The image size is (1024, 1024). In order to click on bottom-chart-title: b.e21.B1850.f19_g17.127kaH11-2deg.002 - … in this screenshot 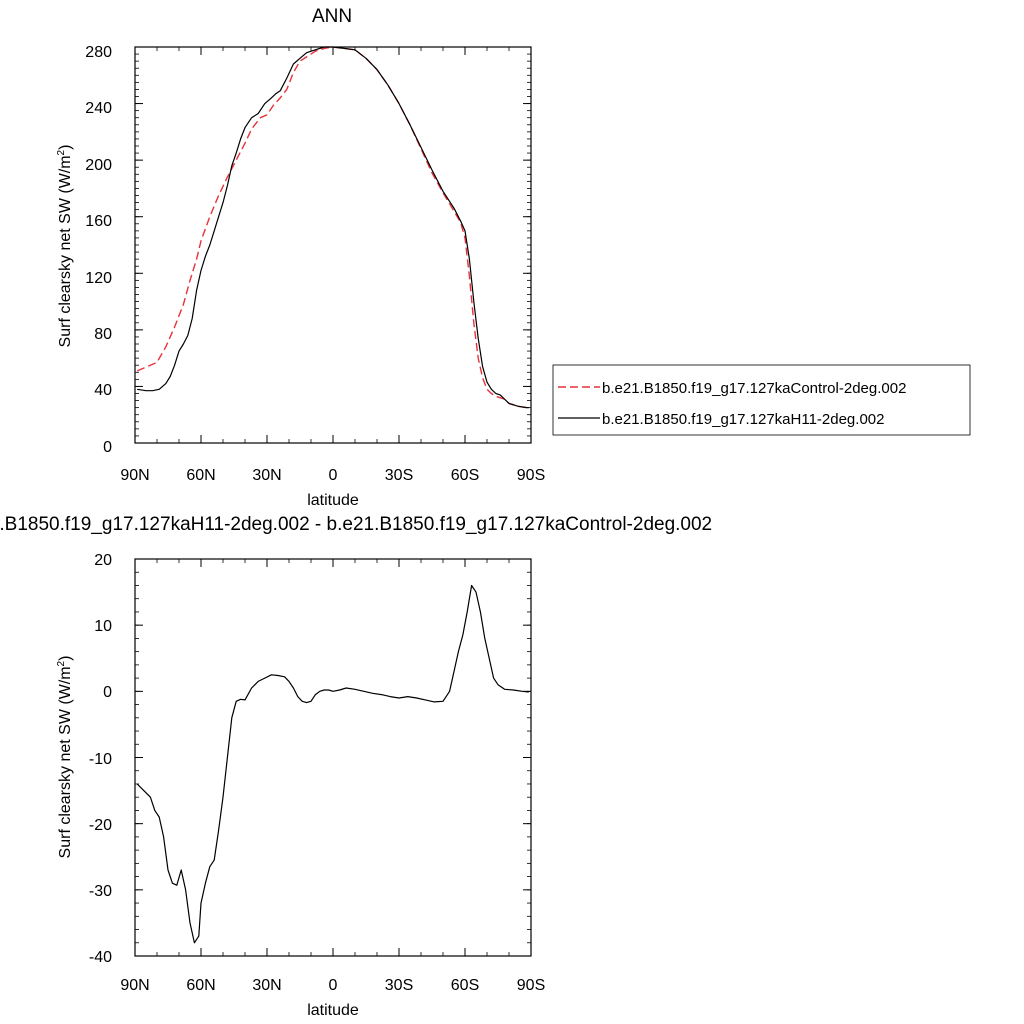, I will do `click(356, 524)`.